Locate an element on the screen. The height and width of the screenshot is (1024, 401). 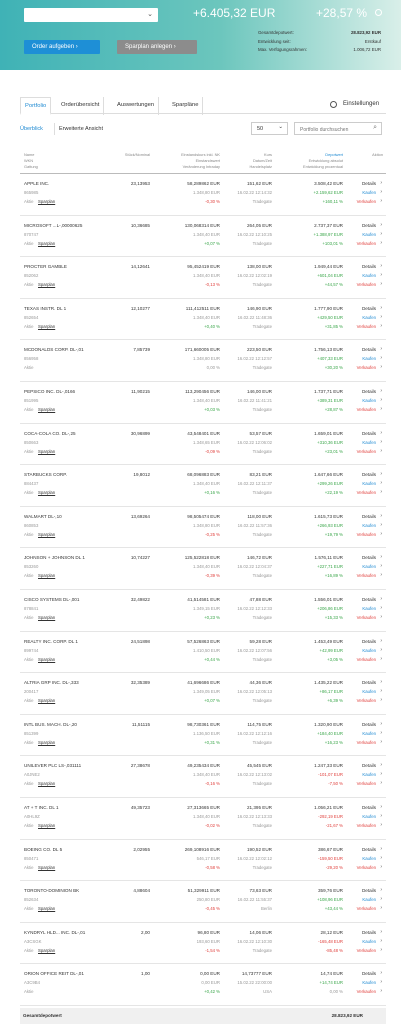
security-name: COCA-COLA CO. DL-,25 is located at coordinates (50, 433).